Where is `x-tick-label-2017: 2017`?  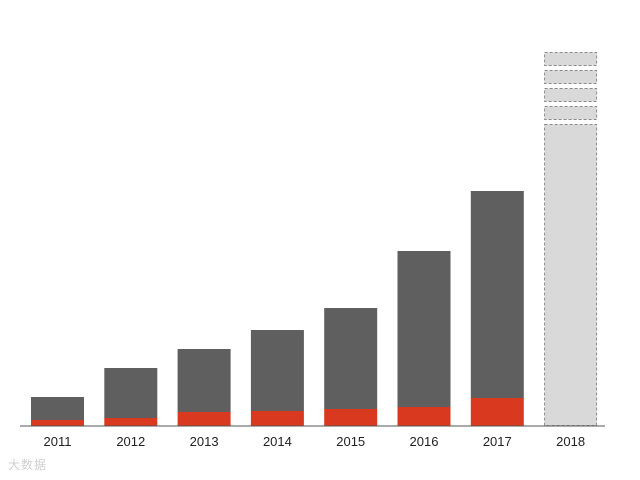 x-tick-label-2017: 2017 is located at coordinates (497, 441).